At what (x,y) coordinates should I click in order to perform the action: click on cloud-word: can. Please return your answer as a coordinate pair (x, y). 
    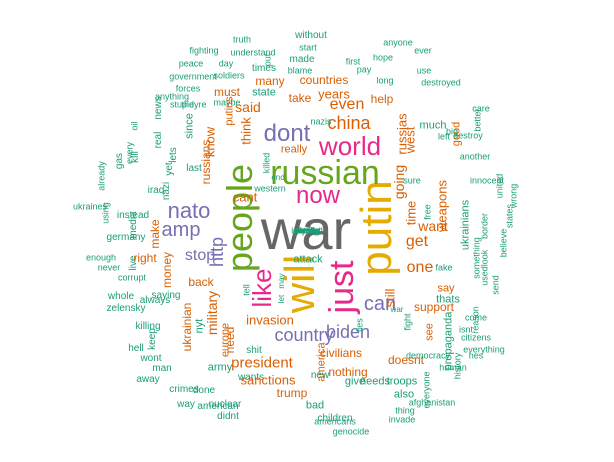
    Looking at the image, I should click on (380, 304).